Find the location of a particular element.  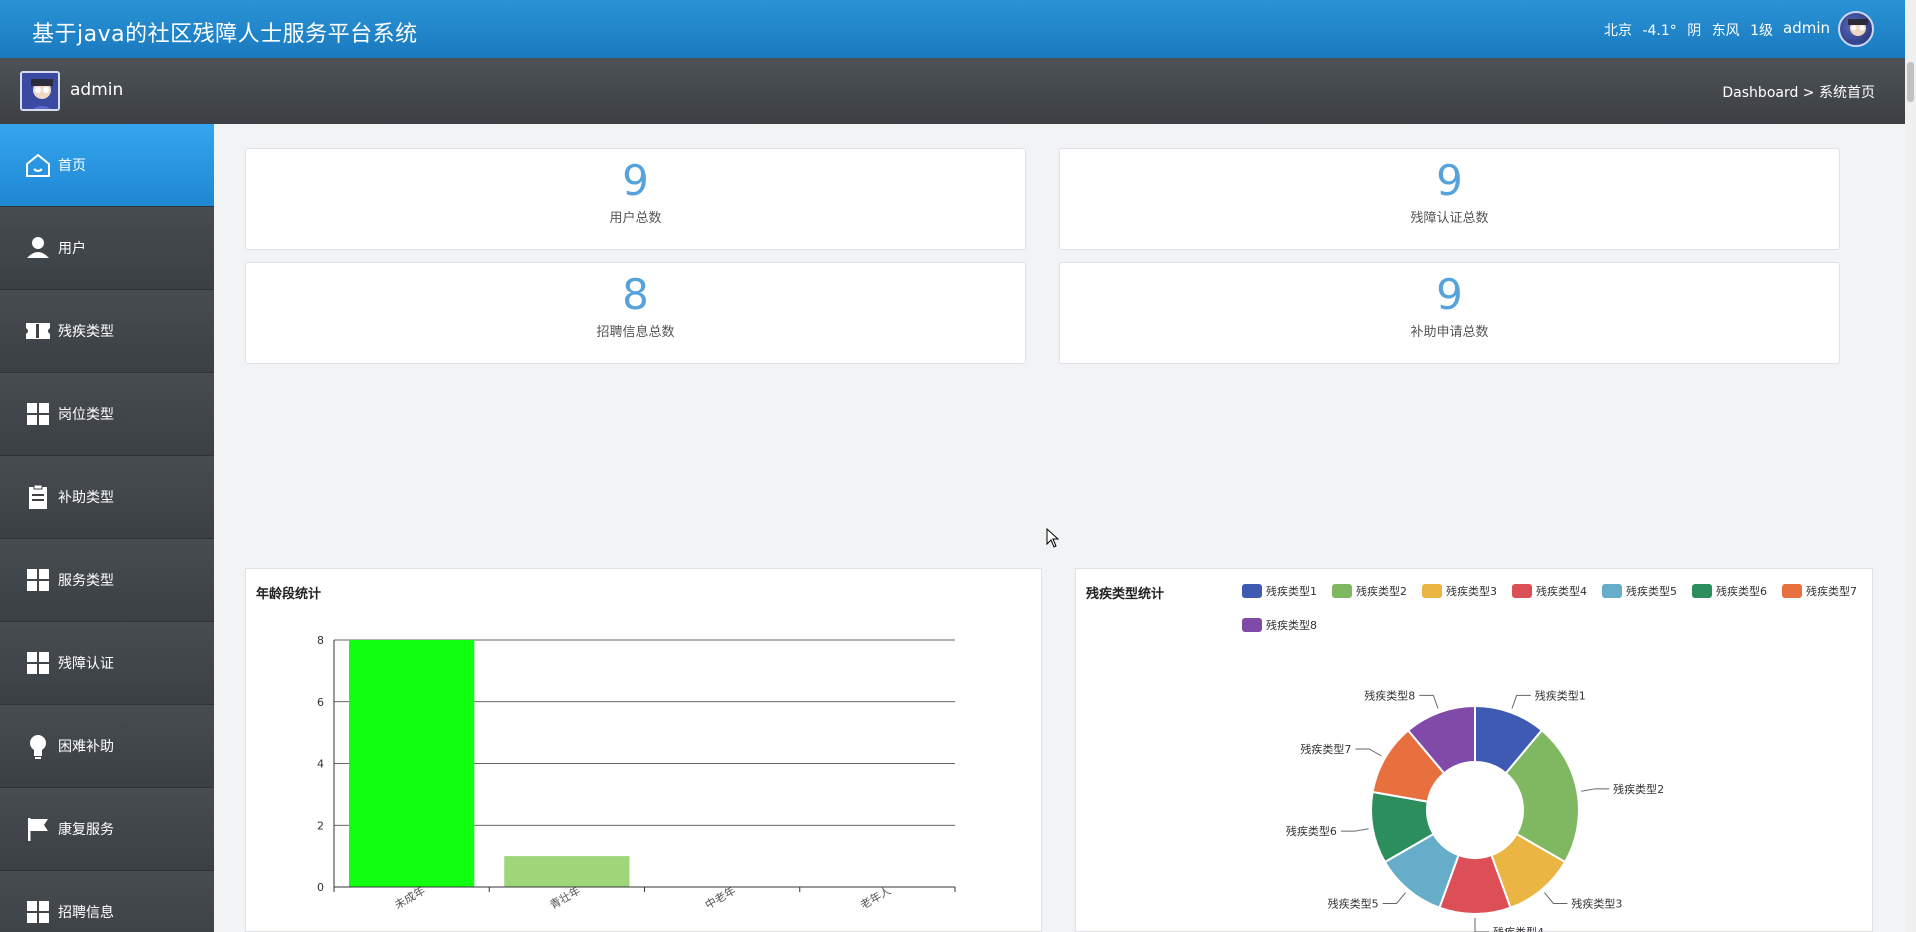

sidebar-item-rehab-service: 康复服务 is located at coordinates (107, 829).